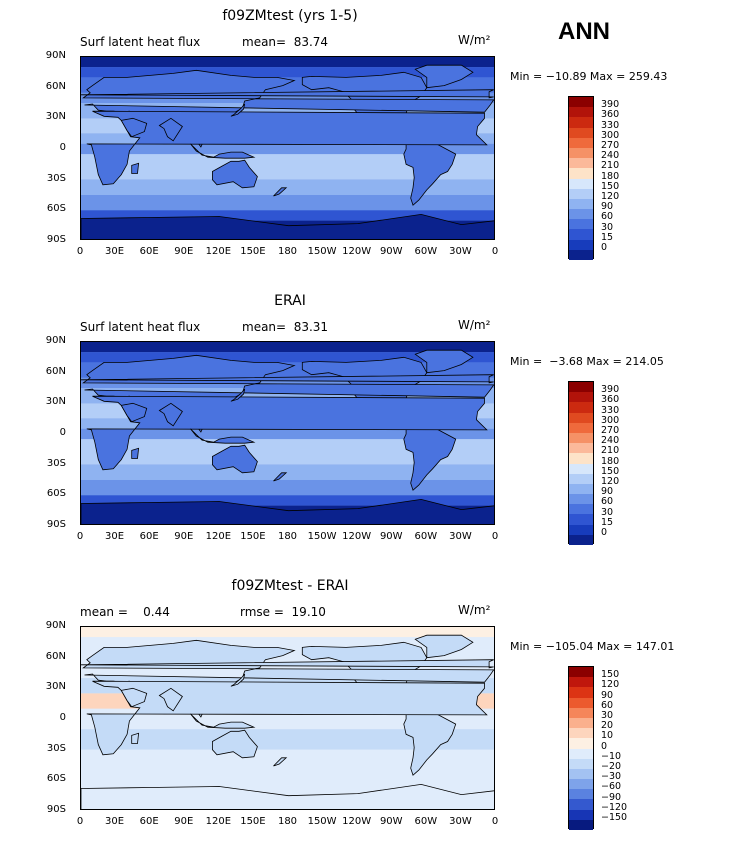  Describe the element at coordinates (604, 247) in the screenshot. I see `colorbar-label: 0` at that location.